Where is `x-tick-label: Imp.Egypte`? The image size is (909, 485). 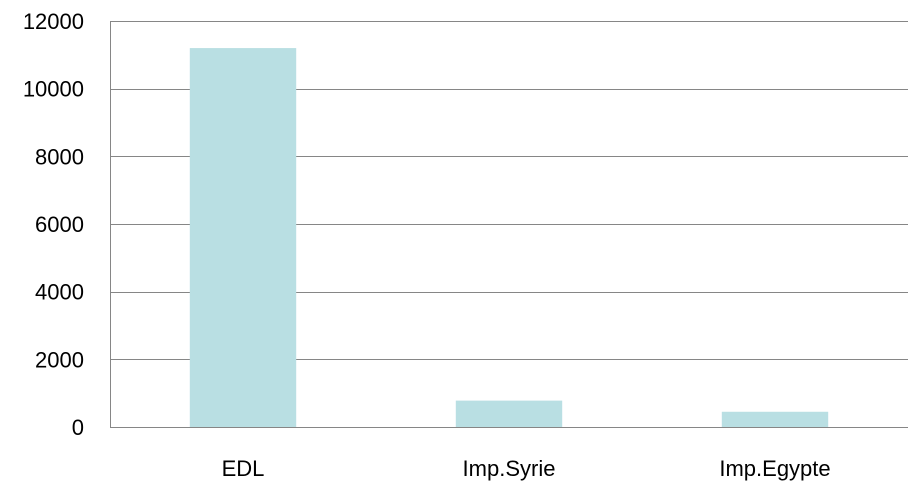 x-tick-label: Imp.Egypte is located at coordinates (774, 468).